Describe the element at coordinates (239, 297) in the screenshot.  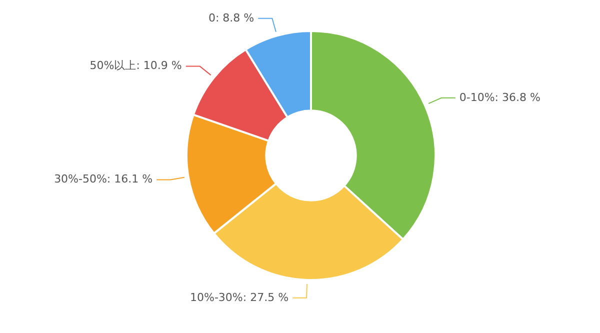
I see `slice-label: 10%-30%: 27.5 %` at that location.